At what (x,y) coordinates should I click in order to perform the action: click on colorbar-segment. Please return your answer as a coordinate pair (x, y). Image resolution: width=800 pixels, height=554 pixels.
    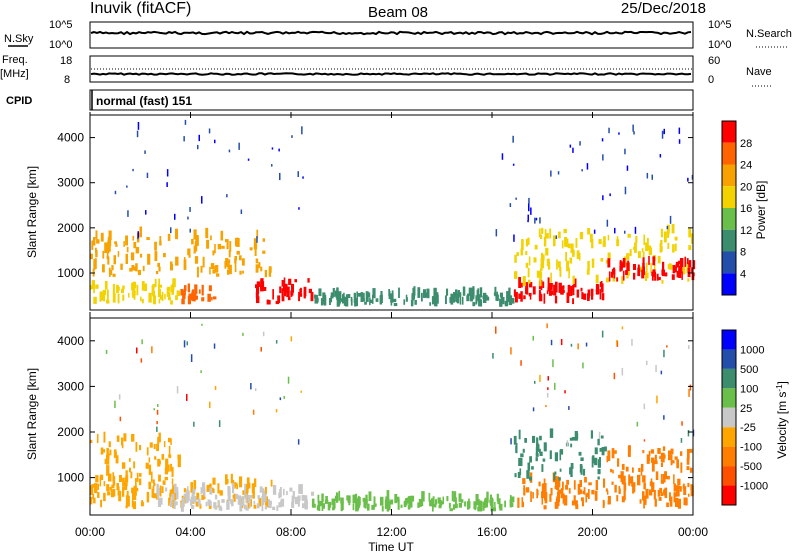
    Looking at the image, I should click on (729, 417).